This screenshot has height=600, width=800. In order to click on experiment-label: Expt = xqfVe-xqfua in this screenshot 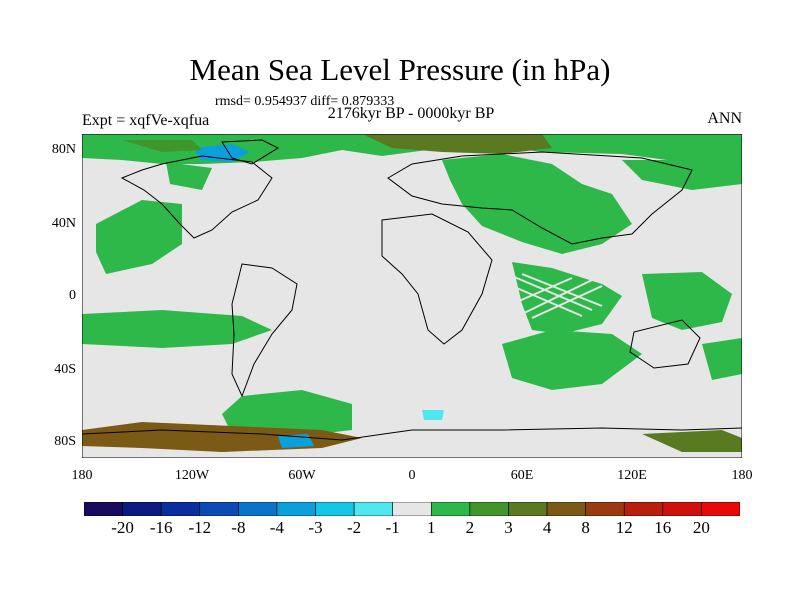, I will do `click(146, 120)`.